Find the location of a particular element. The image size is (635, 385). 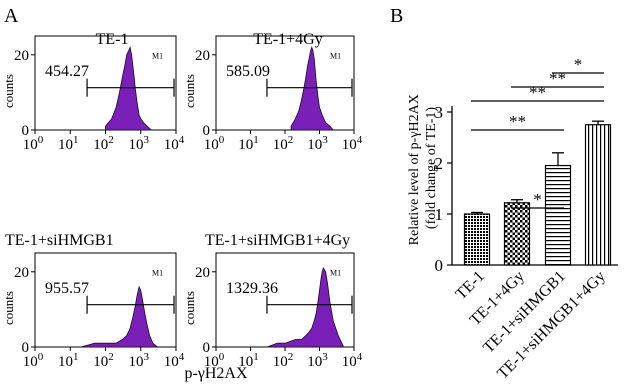

panel-b-ylabel-line1: Relative level of p-γH2AX is located at coordinates (414, 169).